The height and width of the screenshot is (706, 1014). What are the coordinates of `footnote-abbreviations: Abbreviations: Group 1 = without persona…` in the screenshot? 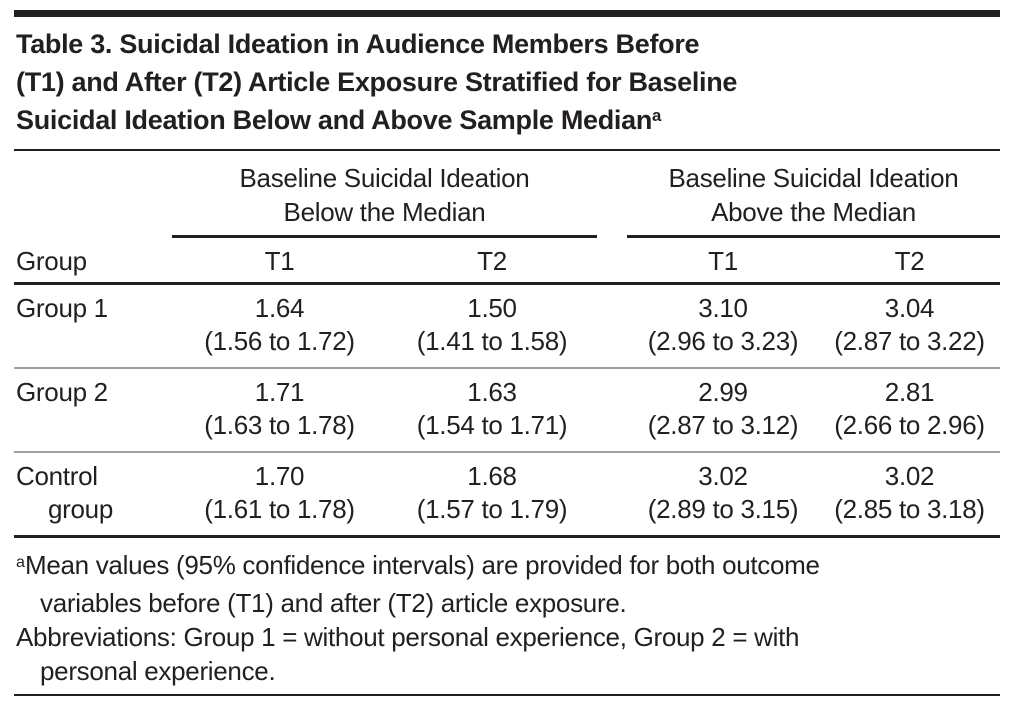 It's located at (508, 654).